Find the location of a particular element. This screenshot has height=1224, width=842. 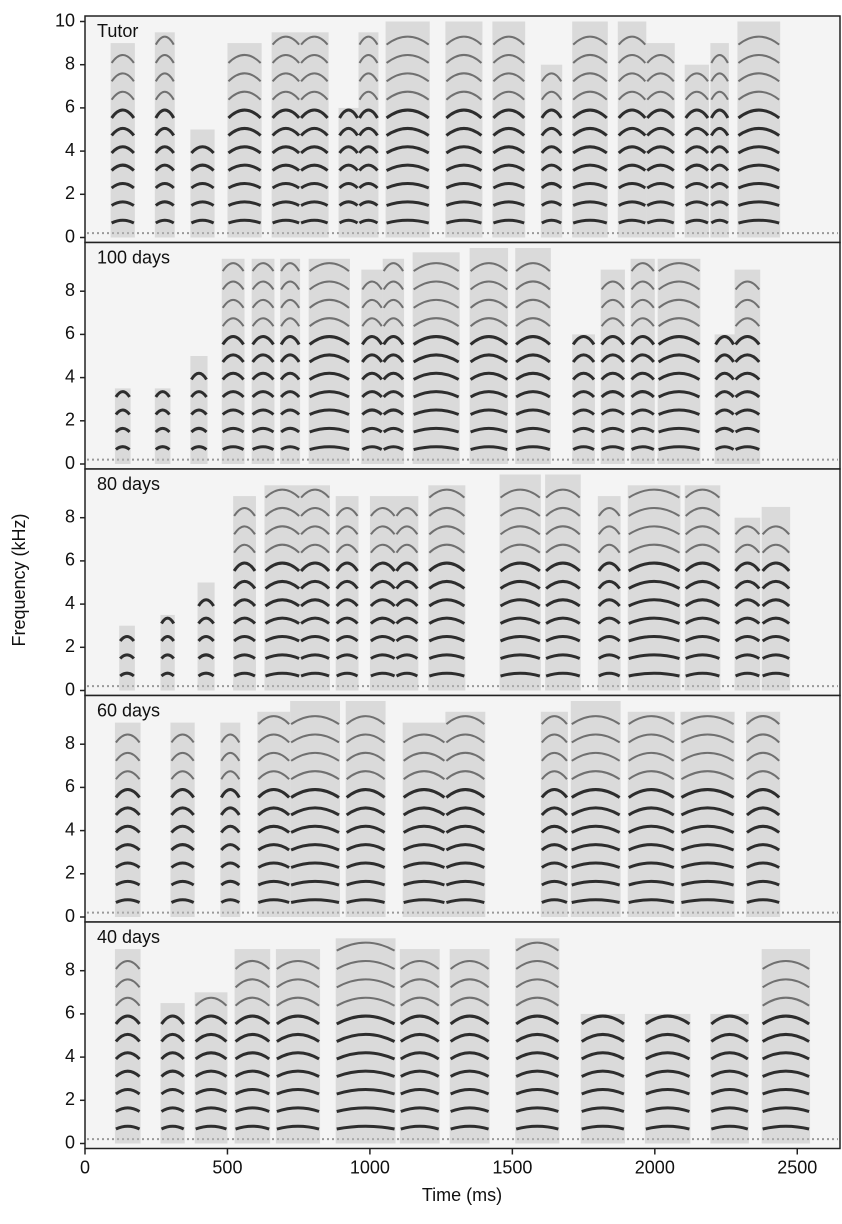

y-tick-label: 6 is located at coordinates (70, 1013).